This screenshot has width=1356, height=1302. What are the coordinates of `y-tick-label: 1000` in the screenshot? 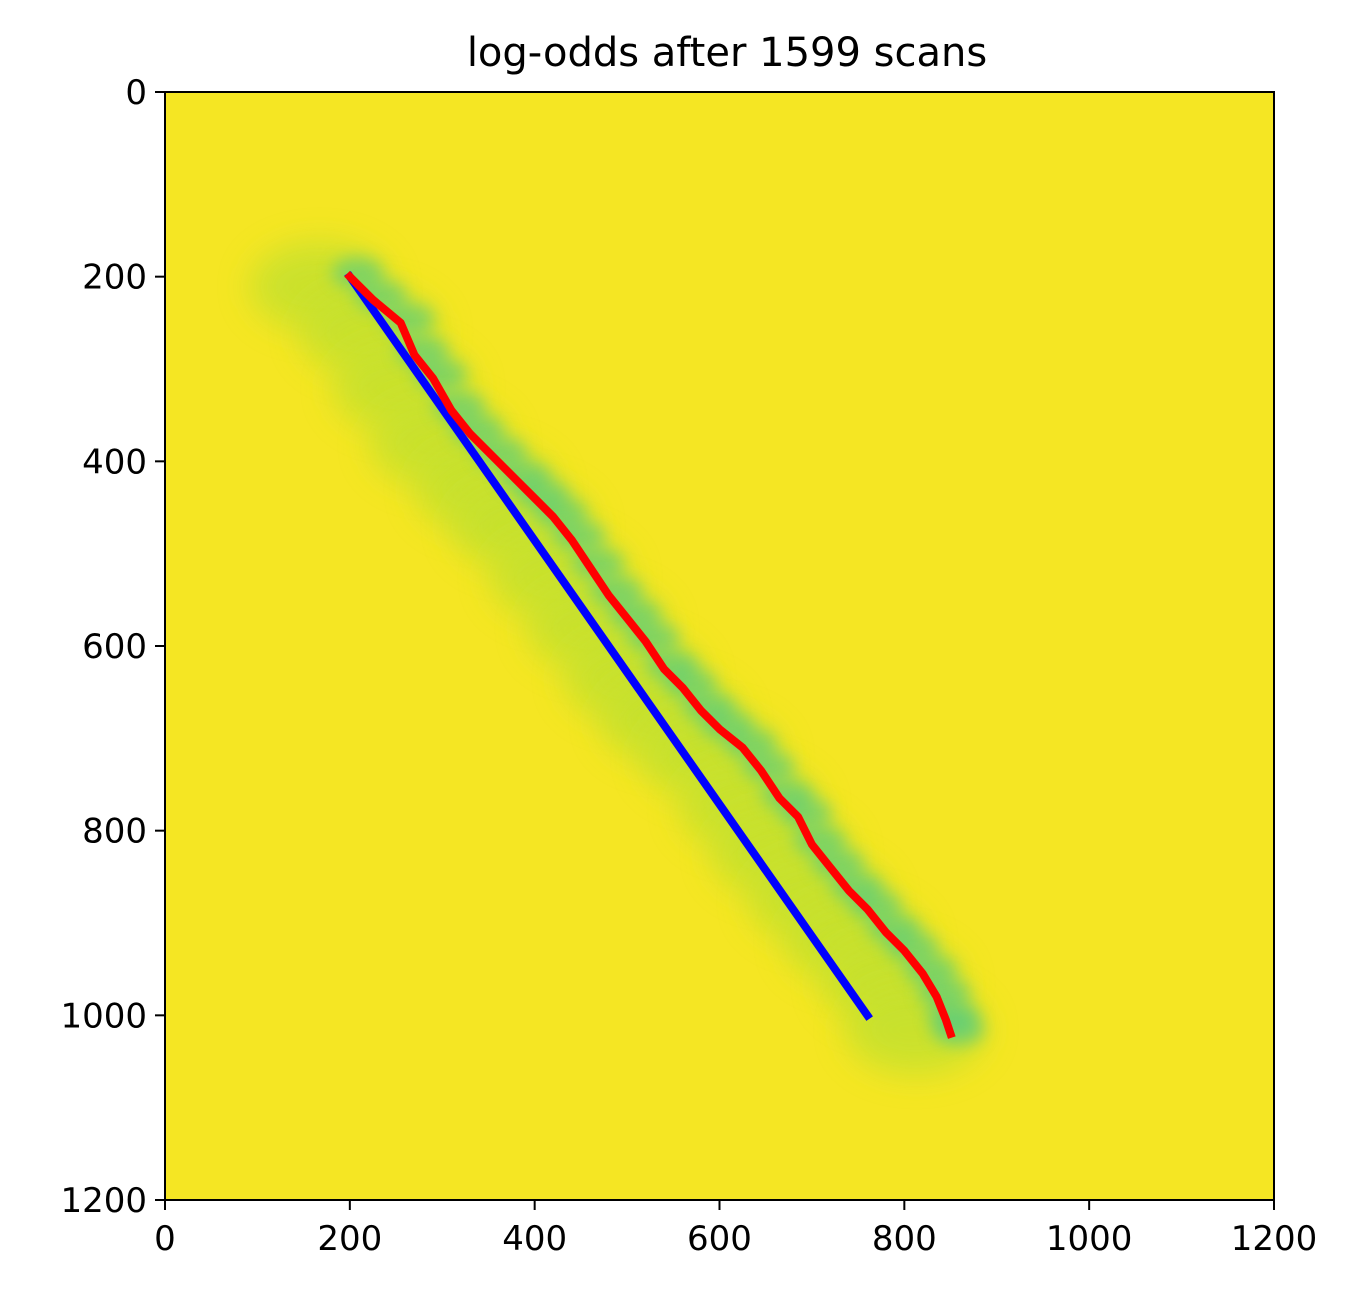 It's located at (103, 1016).